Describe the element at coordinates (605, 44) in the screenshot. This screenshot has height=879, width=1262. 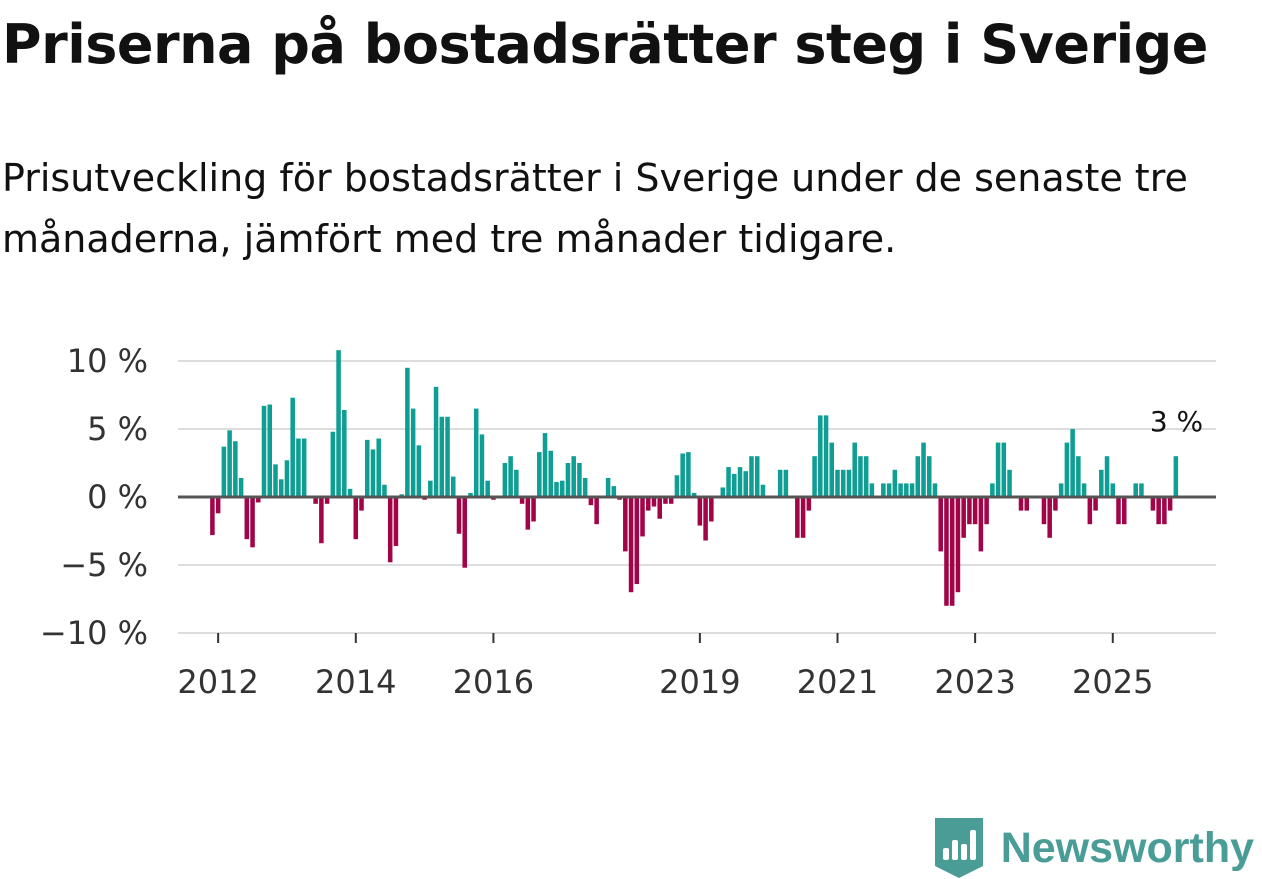
I see `chart-title: Priserna på bostadsrätter steg i Sverige` at that location.